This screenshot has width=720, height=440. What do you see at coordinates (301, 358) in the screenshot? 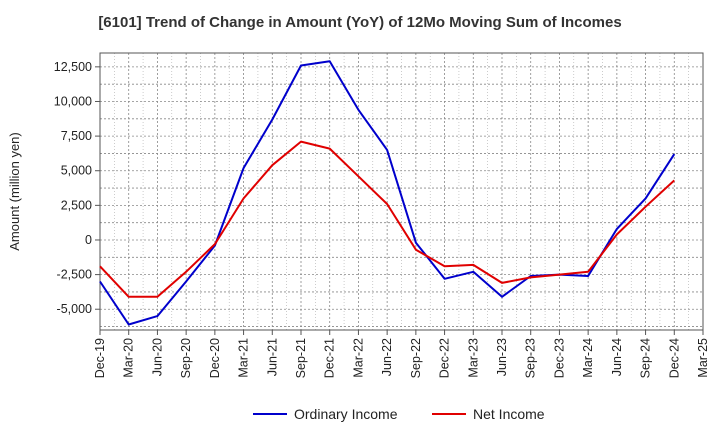
I see `x-tick-label: Sep-21` at bounding box center [301, 358].